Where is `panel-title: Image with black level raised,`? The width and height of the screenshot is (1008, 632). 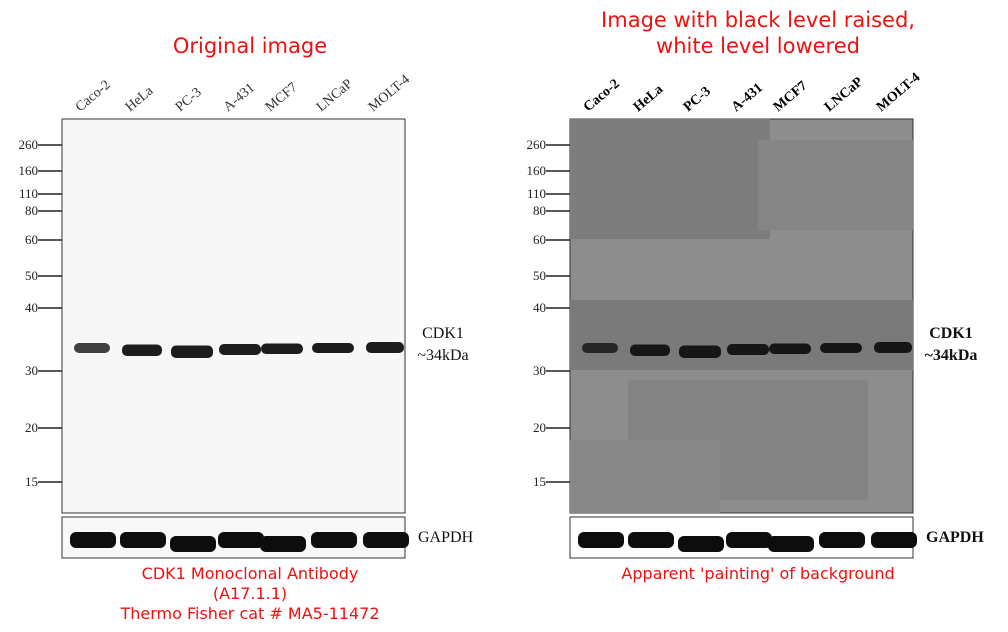
panel-title: Image with black level raised, is located at coordinates (758, 20).